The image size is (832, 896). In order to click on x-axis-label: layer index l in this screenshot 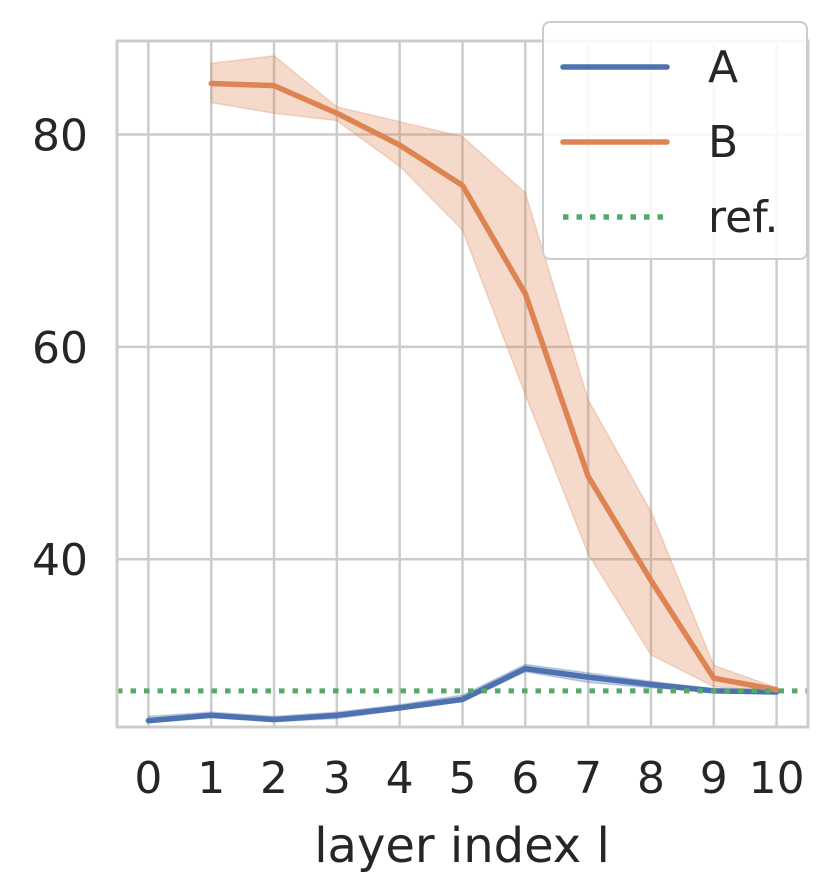, I will do `click(462, 846)`.